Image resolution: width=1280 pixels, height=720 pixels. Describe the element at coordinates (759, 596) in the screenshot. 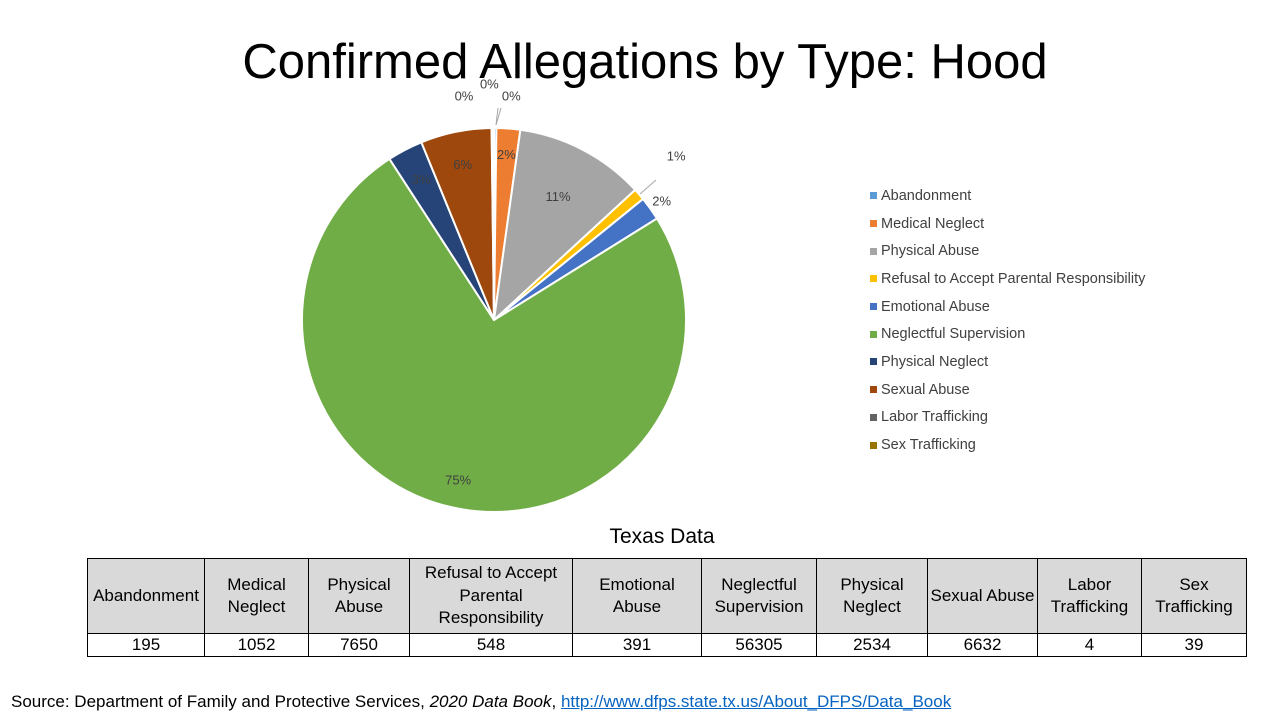

I see `table-header-neglectful-supervision: Neglectful Supervision` at that location.